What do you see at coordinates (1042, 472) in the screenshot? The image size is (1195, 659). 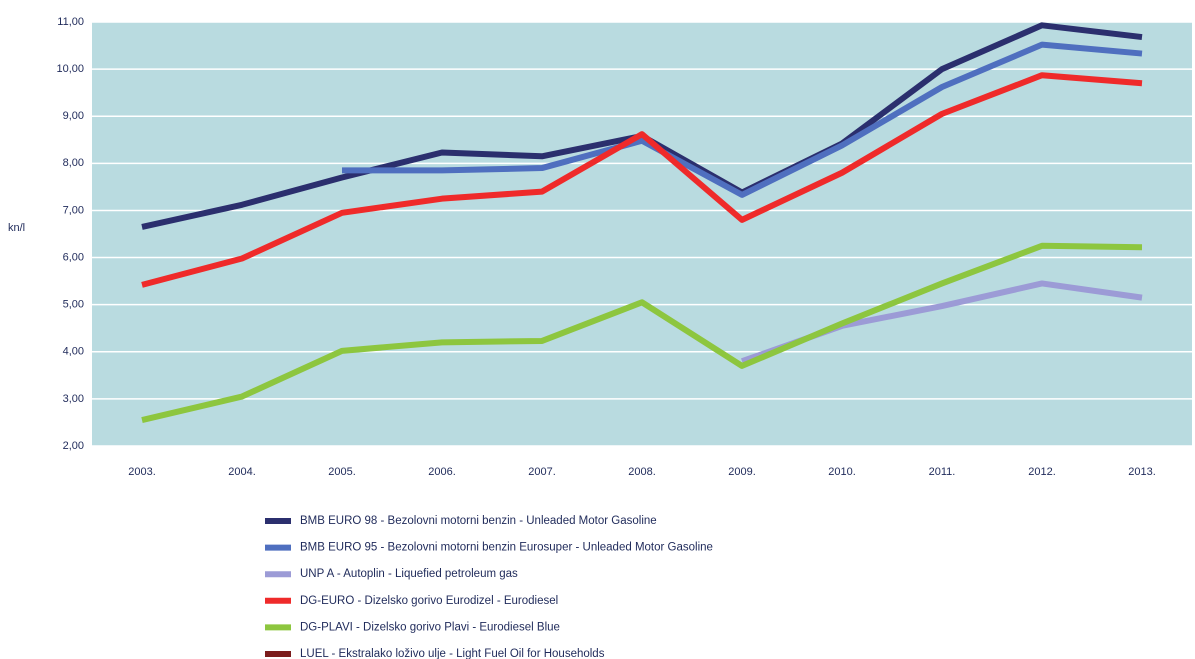 I see `x-tick-label: 2012.` at bounding box center [1042, 472].